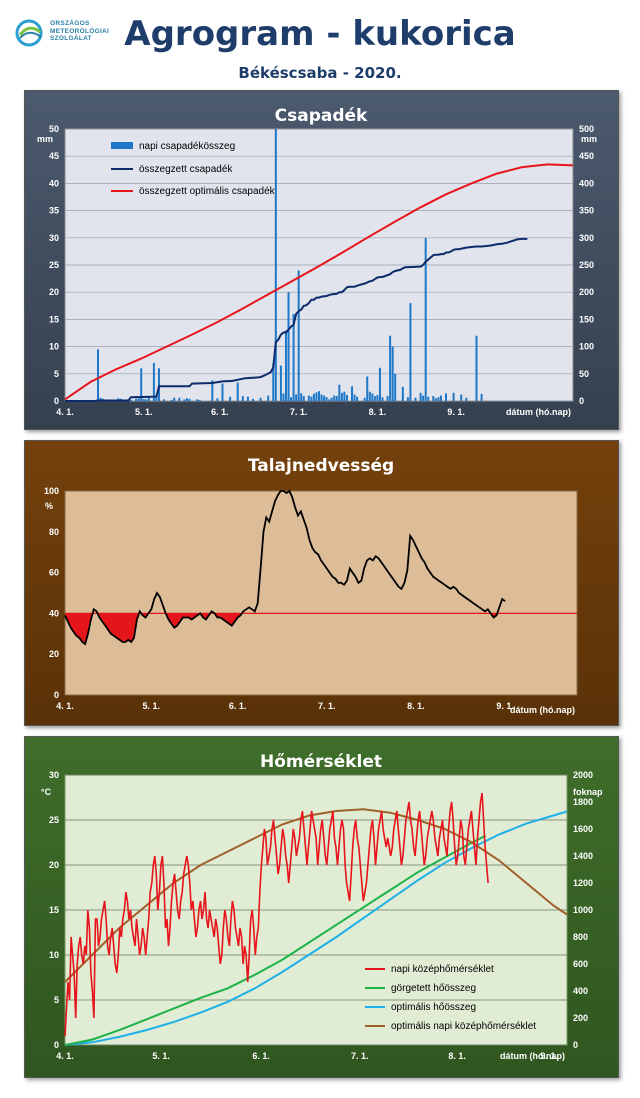  What do you see at coordinates (320, 34) in the screenshot?
I see `page-title: Agrogram - kukorica` at bounding box center [320, 34].